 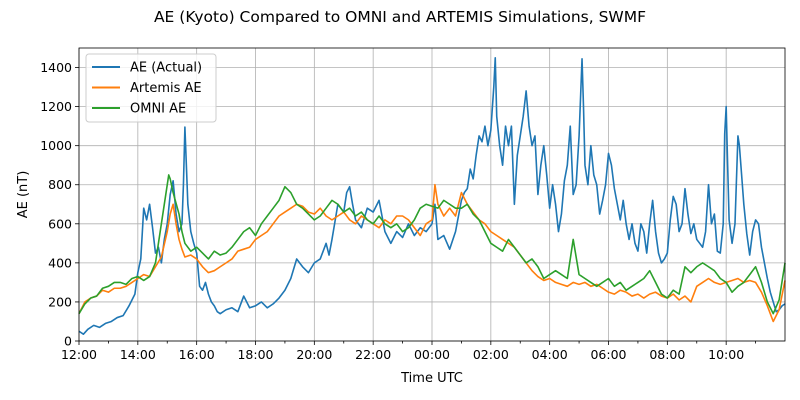 I want to click on x-axis-label: Time UTC, so click(x=431, y=378).